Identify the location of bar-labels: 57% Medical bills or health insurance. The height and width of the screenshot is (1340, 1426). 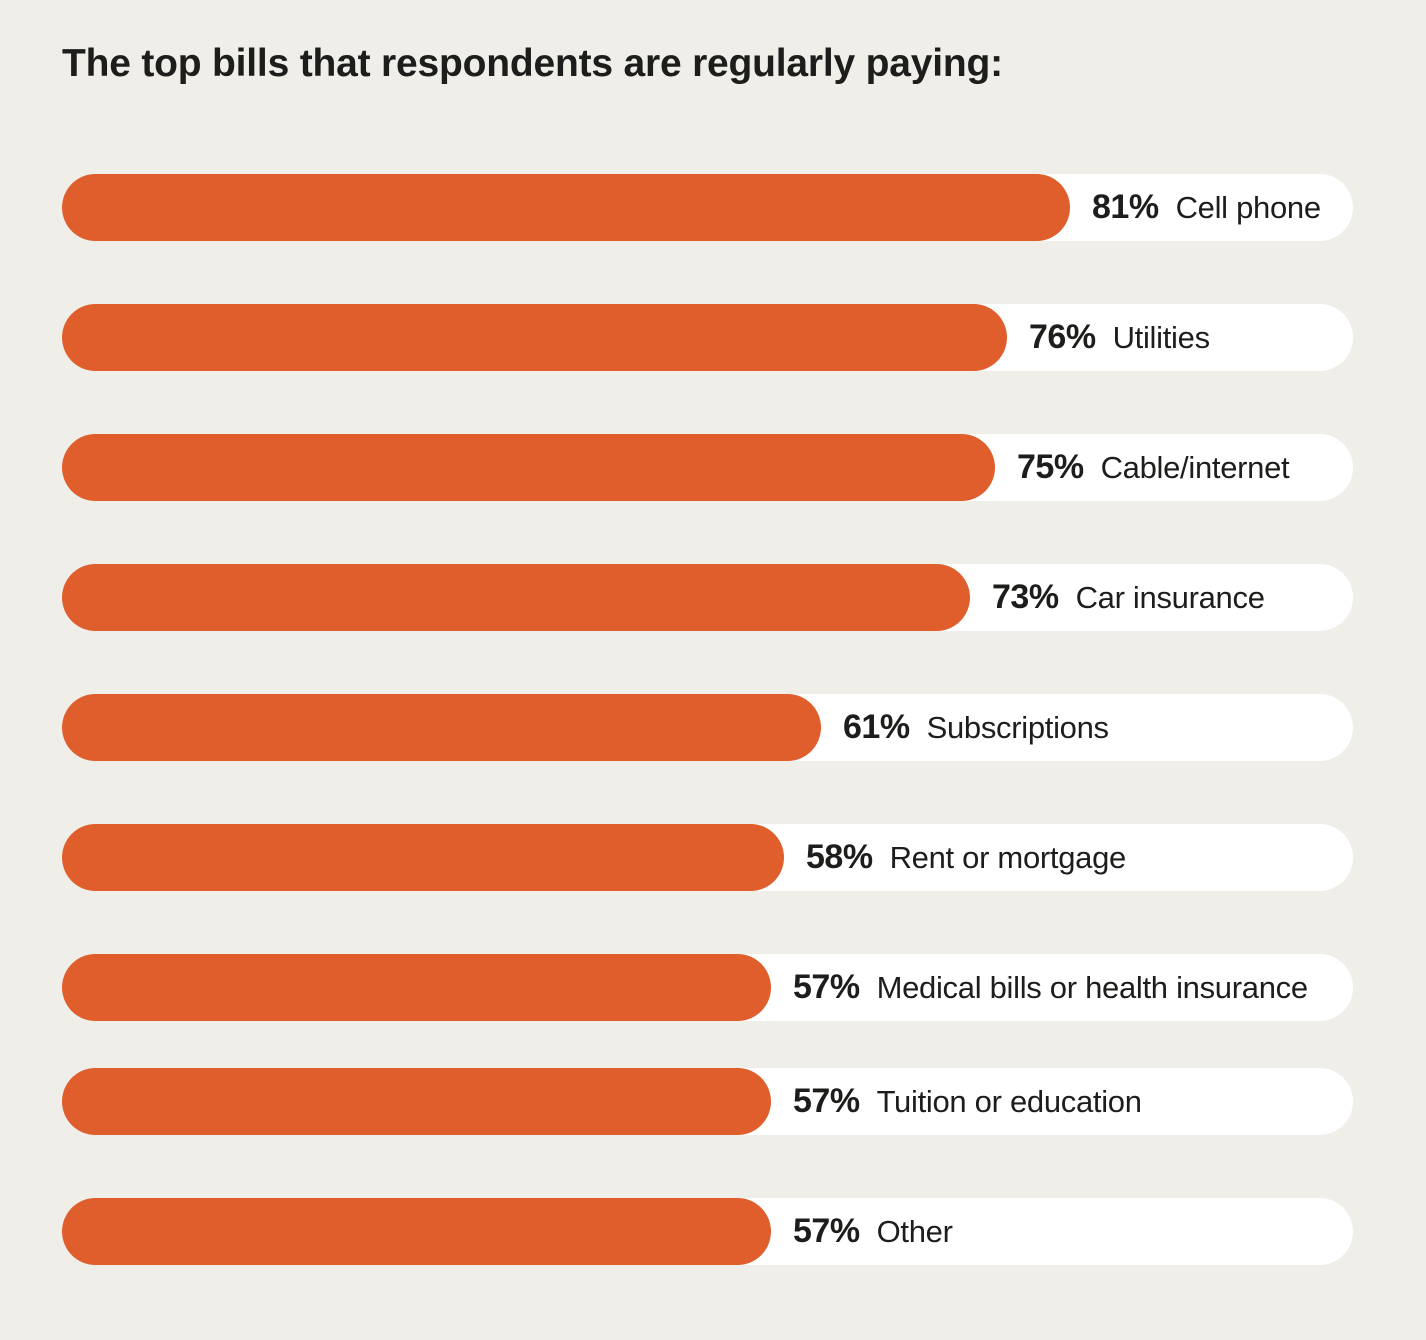
(1050, 987).